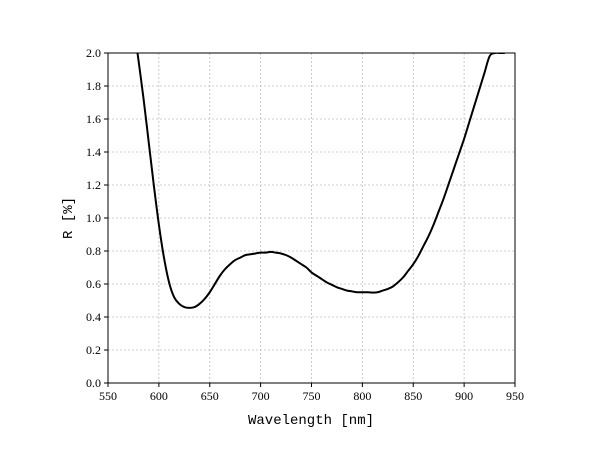  Describe the element at coordinates (261, 396) in the screenshot. I see `x-tick-label: 700` at that location.